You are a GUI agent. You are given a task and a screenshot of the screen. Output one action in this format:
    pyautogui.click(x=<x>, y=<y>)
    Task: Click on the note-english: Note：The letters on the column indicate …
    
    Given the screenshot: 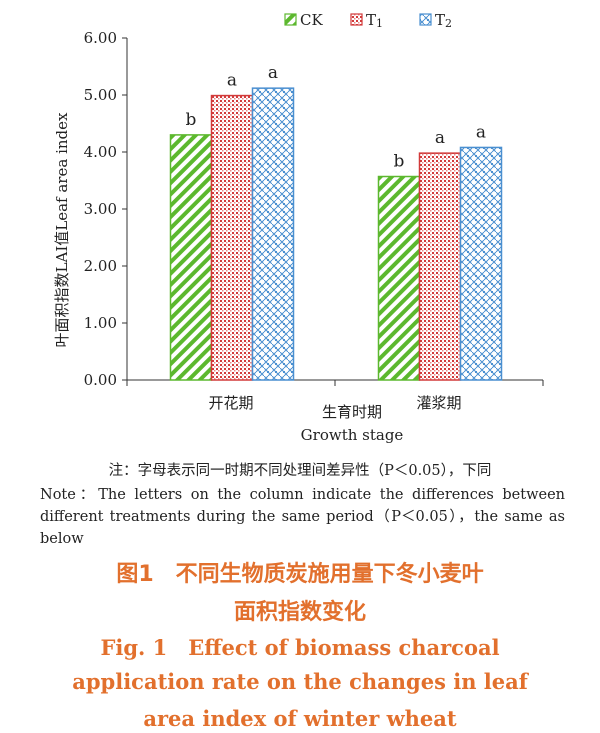 What is the action you would take?
    pyautogui.click(x=302, y=517)
    